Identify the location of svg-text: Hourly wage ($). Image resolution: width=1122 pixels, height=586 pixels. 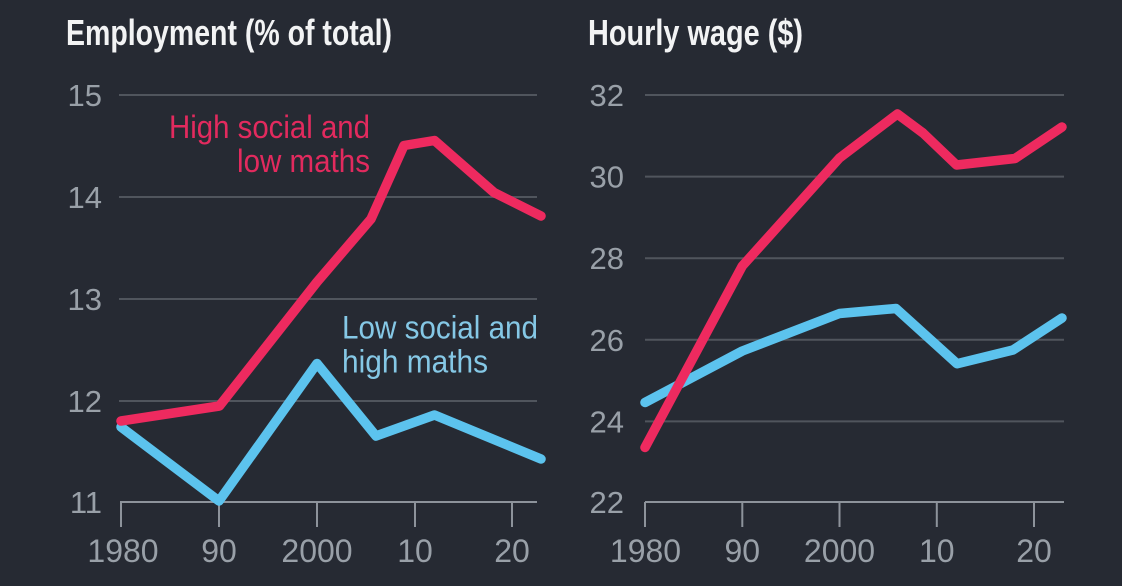
(695, 32).